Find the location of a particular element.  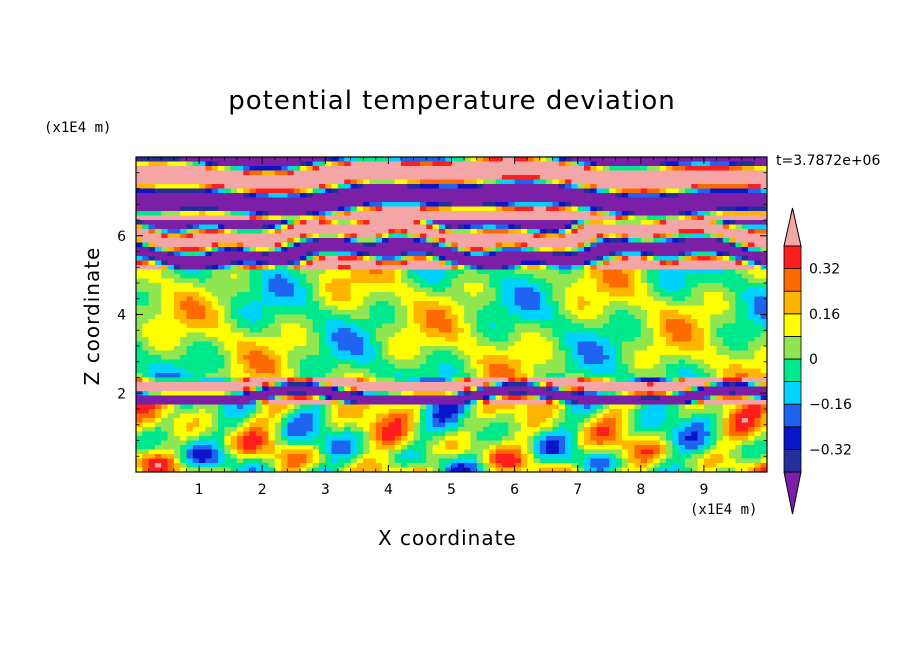

x-tick-label: 5 is located at coordinates (451, 490).